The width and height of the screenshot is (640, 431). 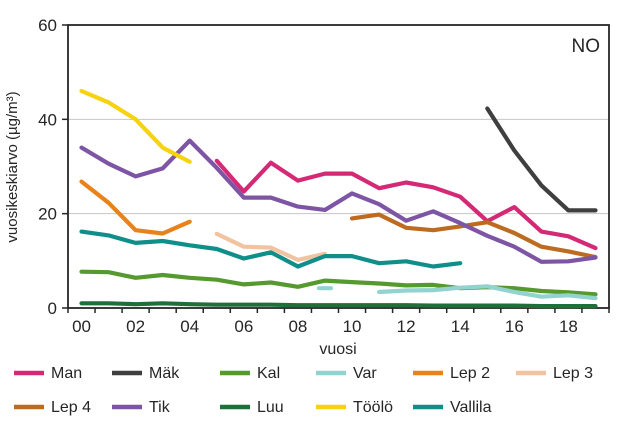 I want to click on x-axis-title: vuosi, so click(x=337, y=349).